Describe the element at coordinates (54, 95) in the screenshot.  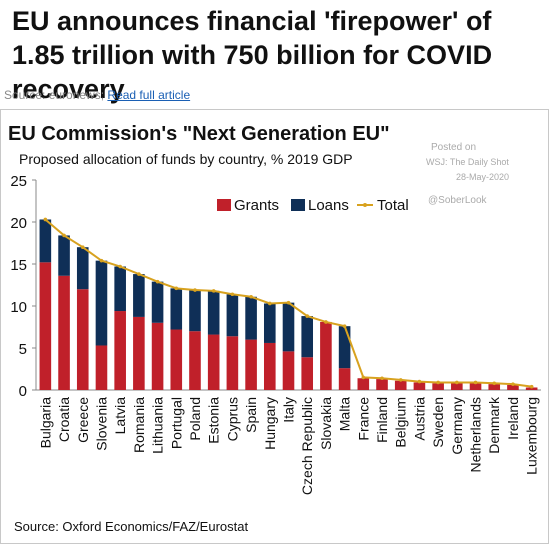
I see `source-label: Source: euronews;` at that location.